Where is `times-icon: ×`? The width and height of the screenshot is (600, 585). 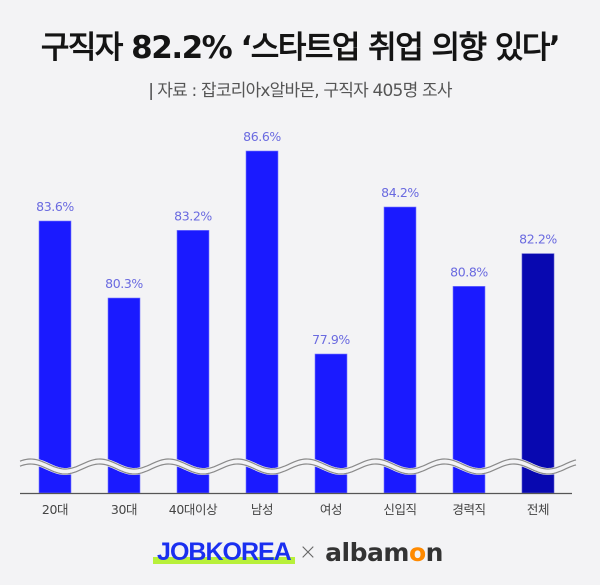 times-icon: × is located at coordinates (308, 552).